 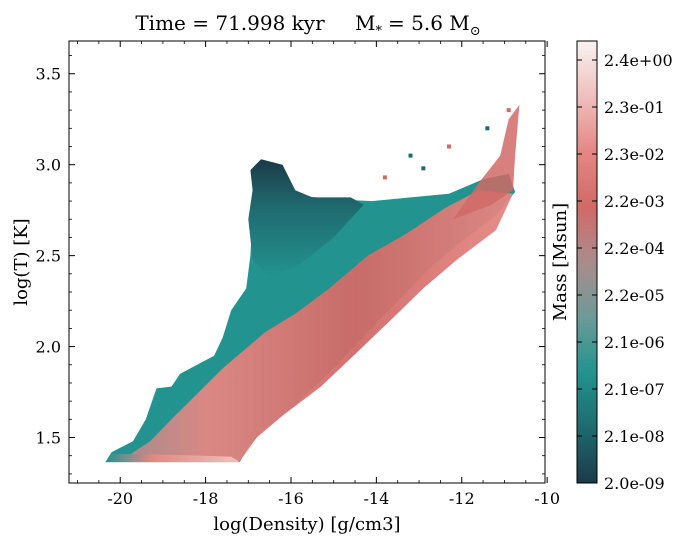 What do you see at coordinates (306, 218) in the screenshot?
I see `heatmap-upper-region` at bounding box center [306, 218].